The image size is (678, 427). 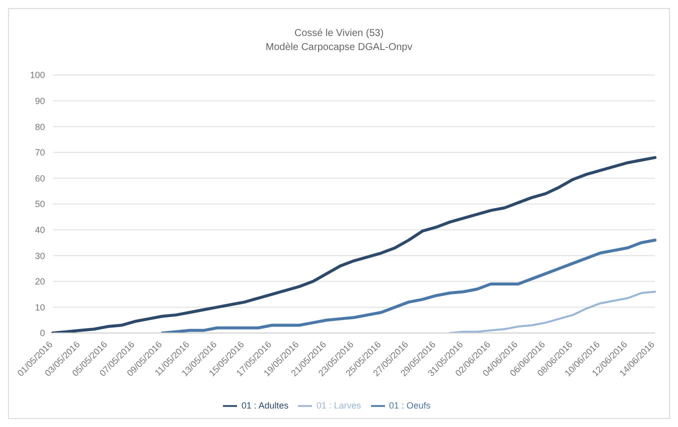 I want to click on legend-label: 01 : Adultes, so click(x=264, y=405).